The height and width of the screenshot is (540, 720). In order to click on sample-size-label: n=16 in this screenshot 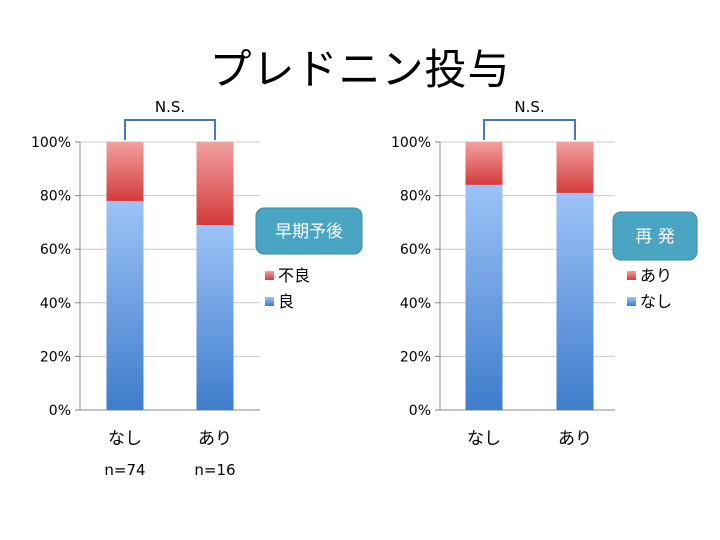, I will do `click(214, 470)`.